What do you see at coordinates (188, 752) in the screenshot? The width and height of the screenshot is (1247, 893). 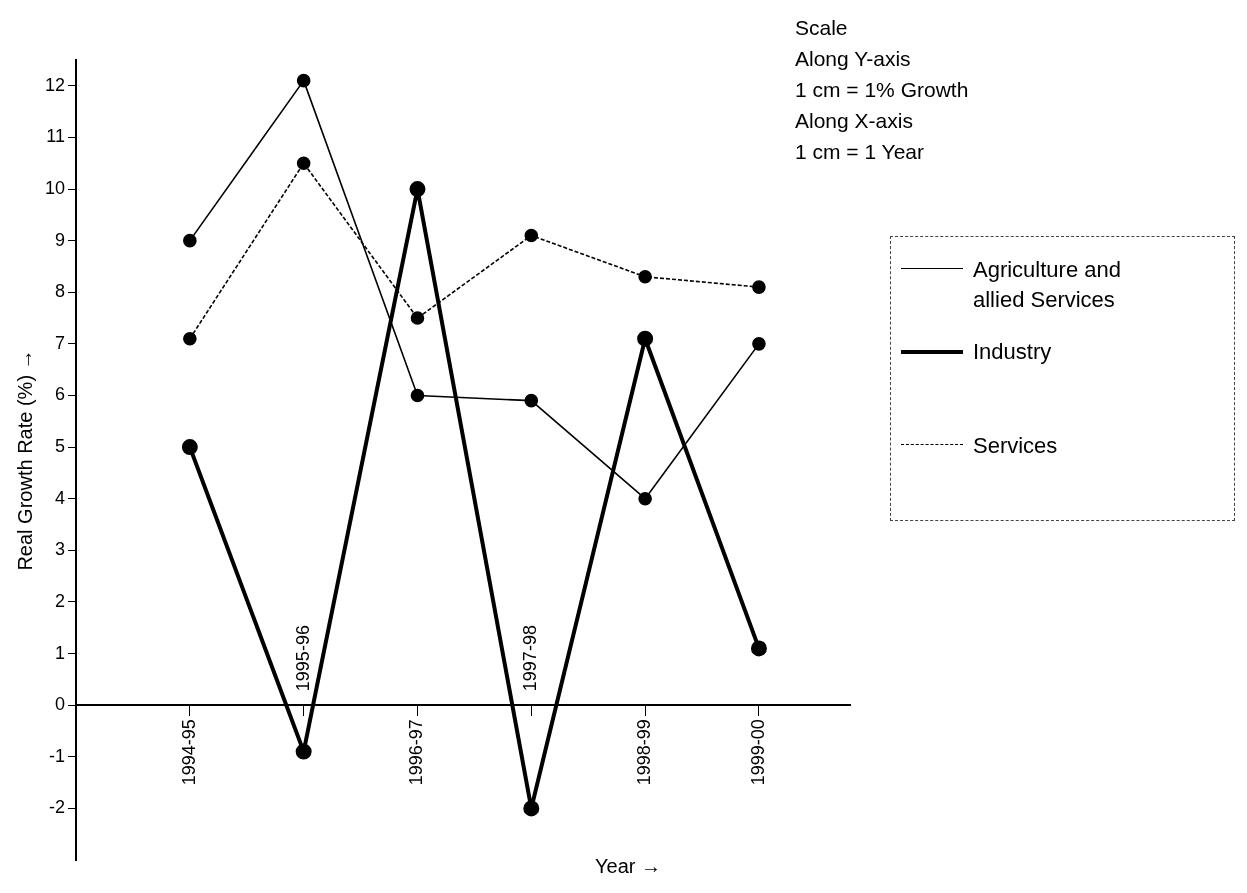 I see `x-tick-label: 1994-95` at bounding box center [188, 752].